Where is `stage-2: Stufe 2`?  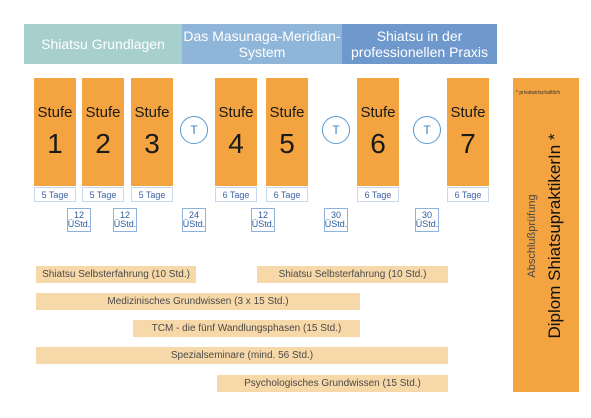
stage-2: Stufe 2 is located at coordinates (103, 132).